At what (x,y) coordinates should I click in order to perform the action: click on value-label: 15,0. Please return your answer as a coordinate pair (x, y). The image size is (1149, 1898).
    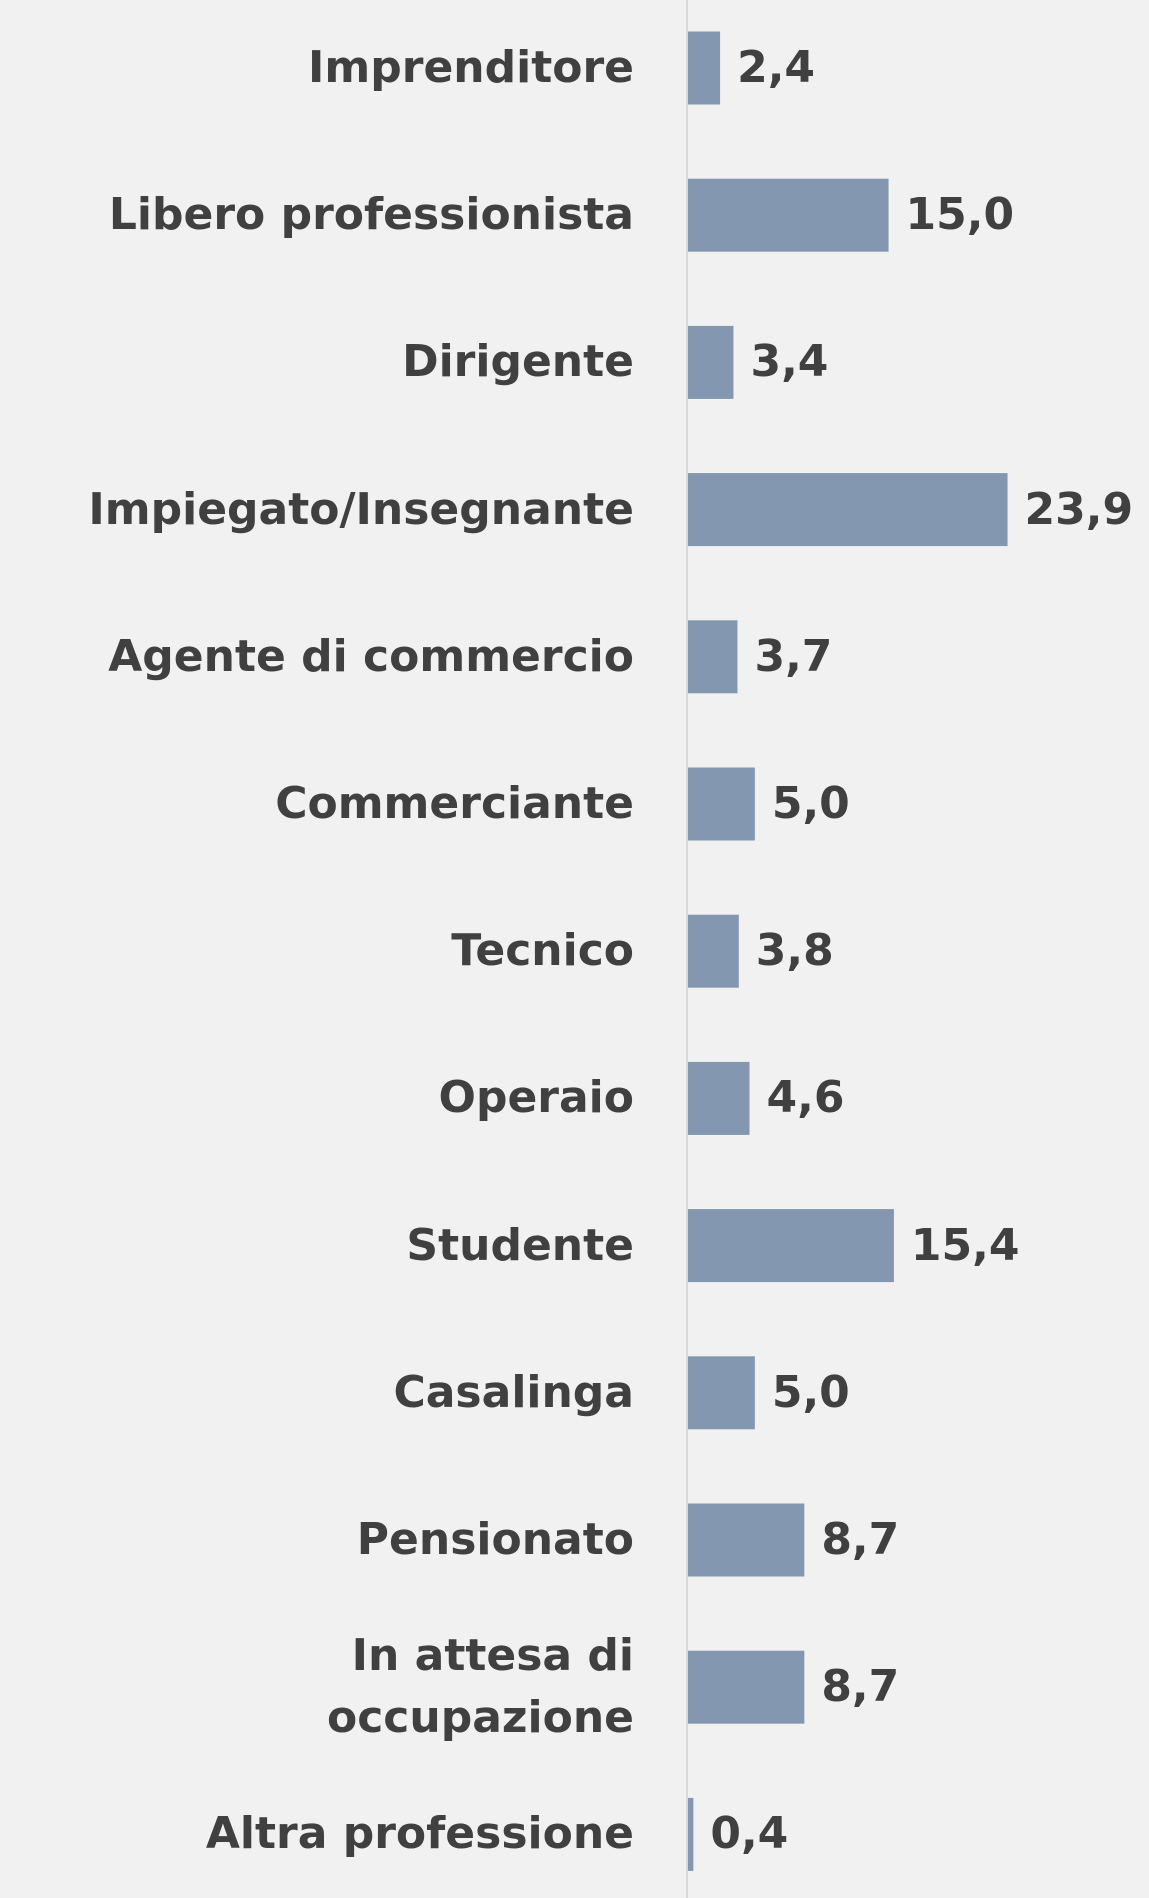
    Looking at the image, I should click on (960, 215).